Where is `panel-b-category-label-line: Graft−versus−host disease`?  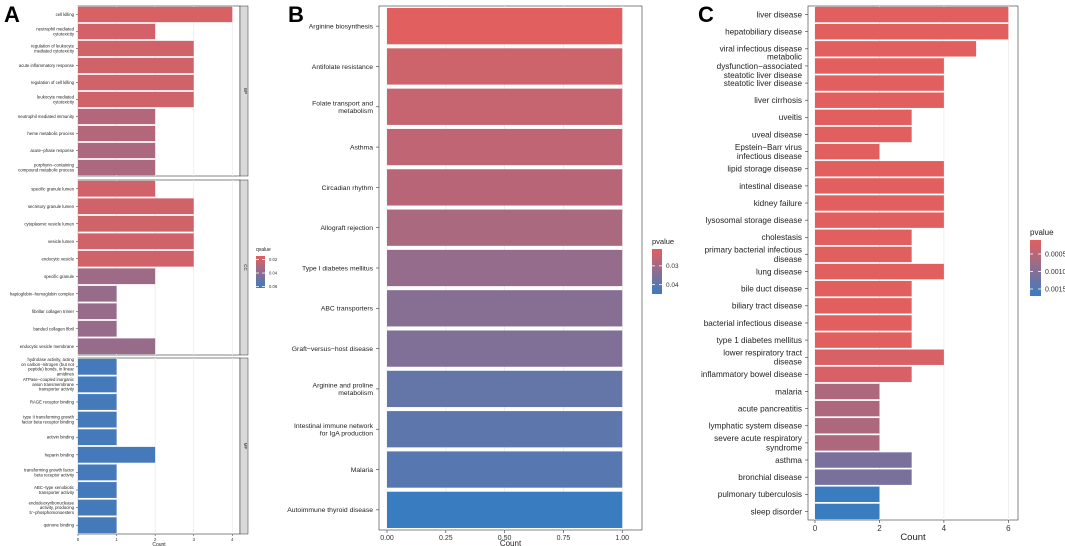
panel-b-category-label-line: Graft−versus−host disease is located at coordinates (332, 349).